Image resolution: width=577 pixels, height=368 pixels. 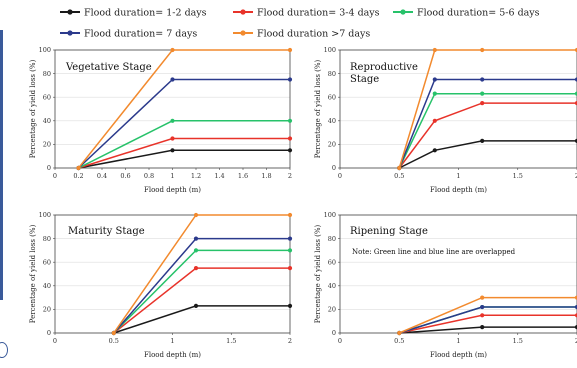 What do you see at coordinates (389, 231) in the screenshot?
I see `panel-title: Ripening Stage` at bounding box center [389, 231].